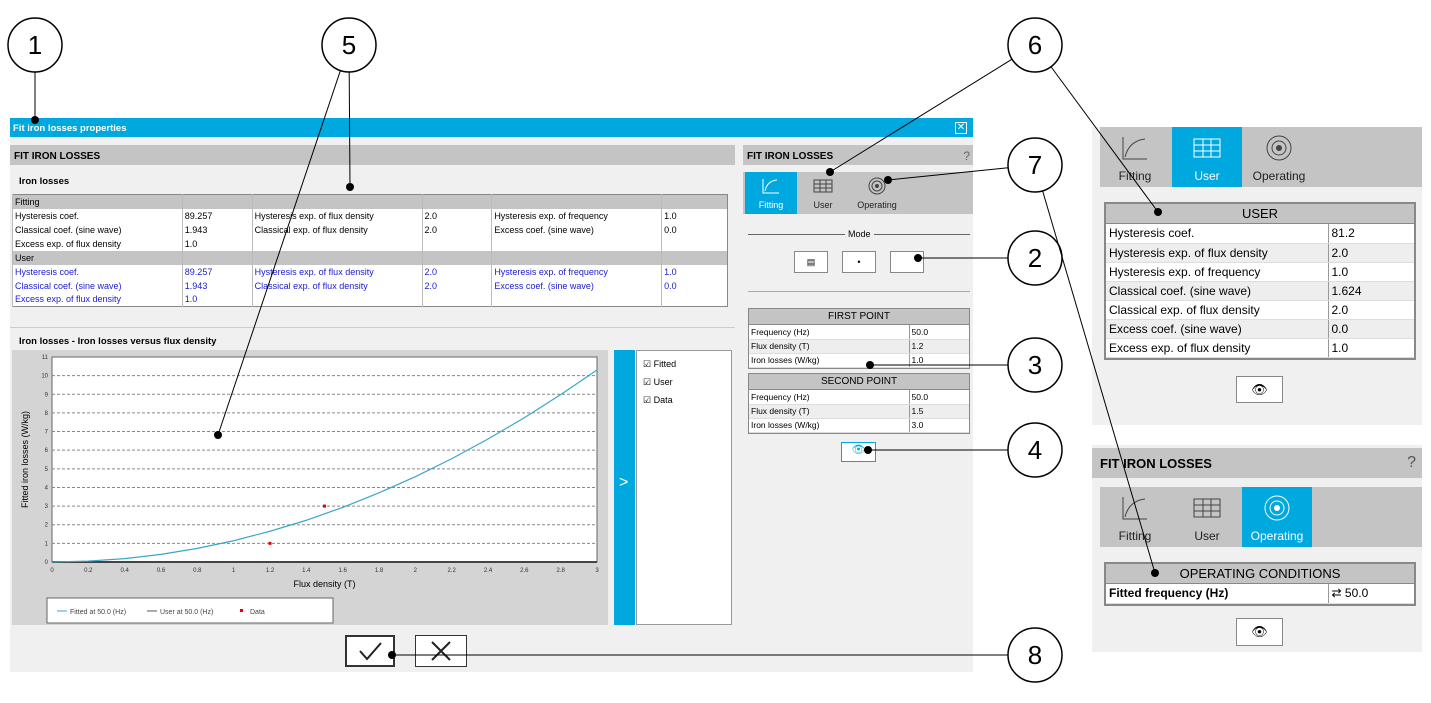 The image size is (1431, 703). Describe the element at coordinates (938, 346) in the screenshot. I see `value-field: 1.2` at that location.